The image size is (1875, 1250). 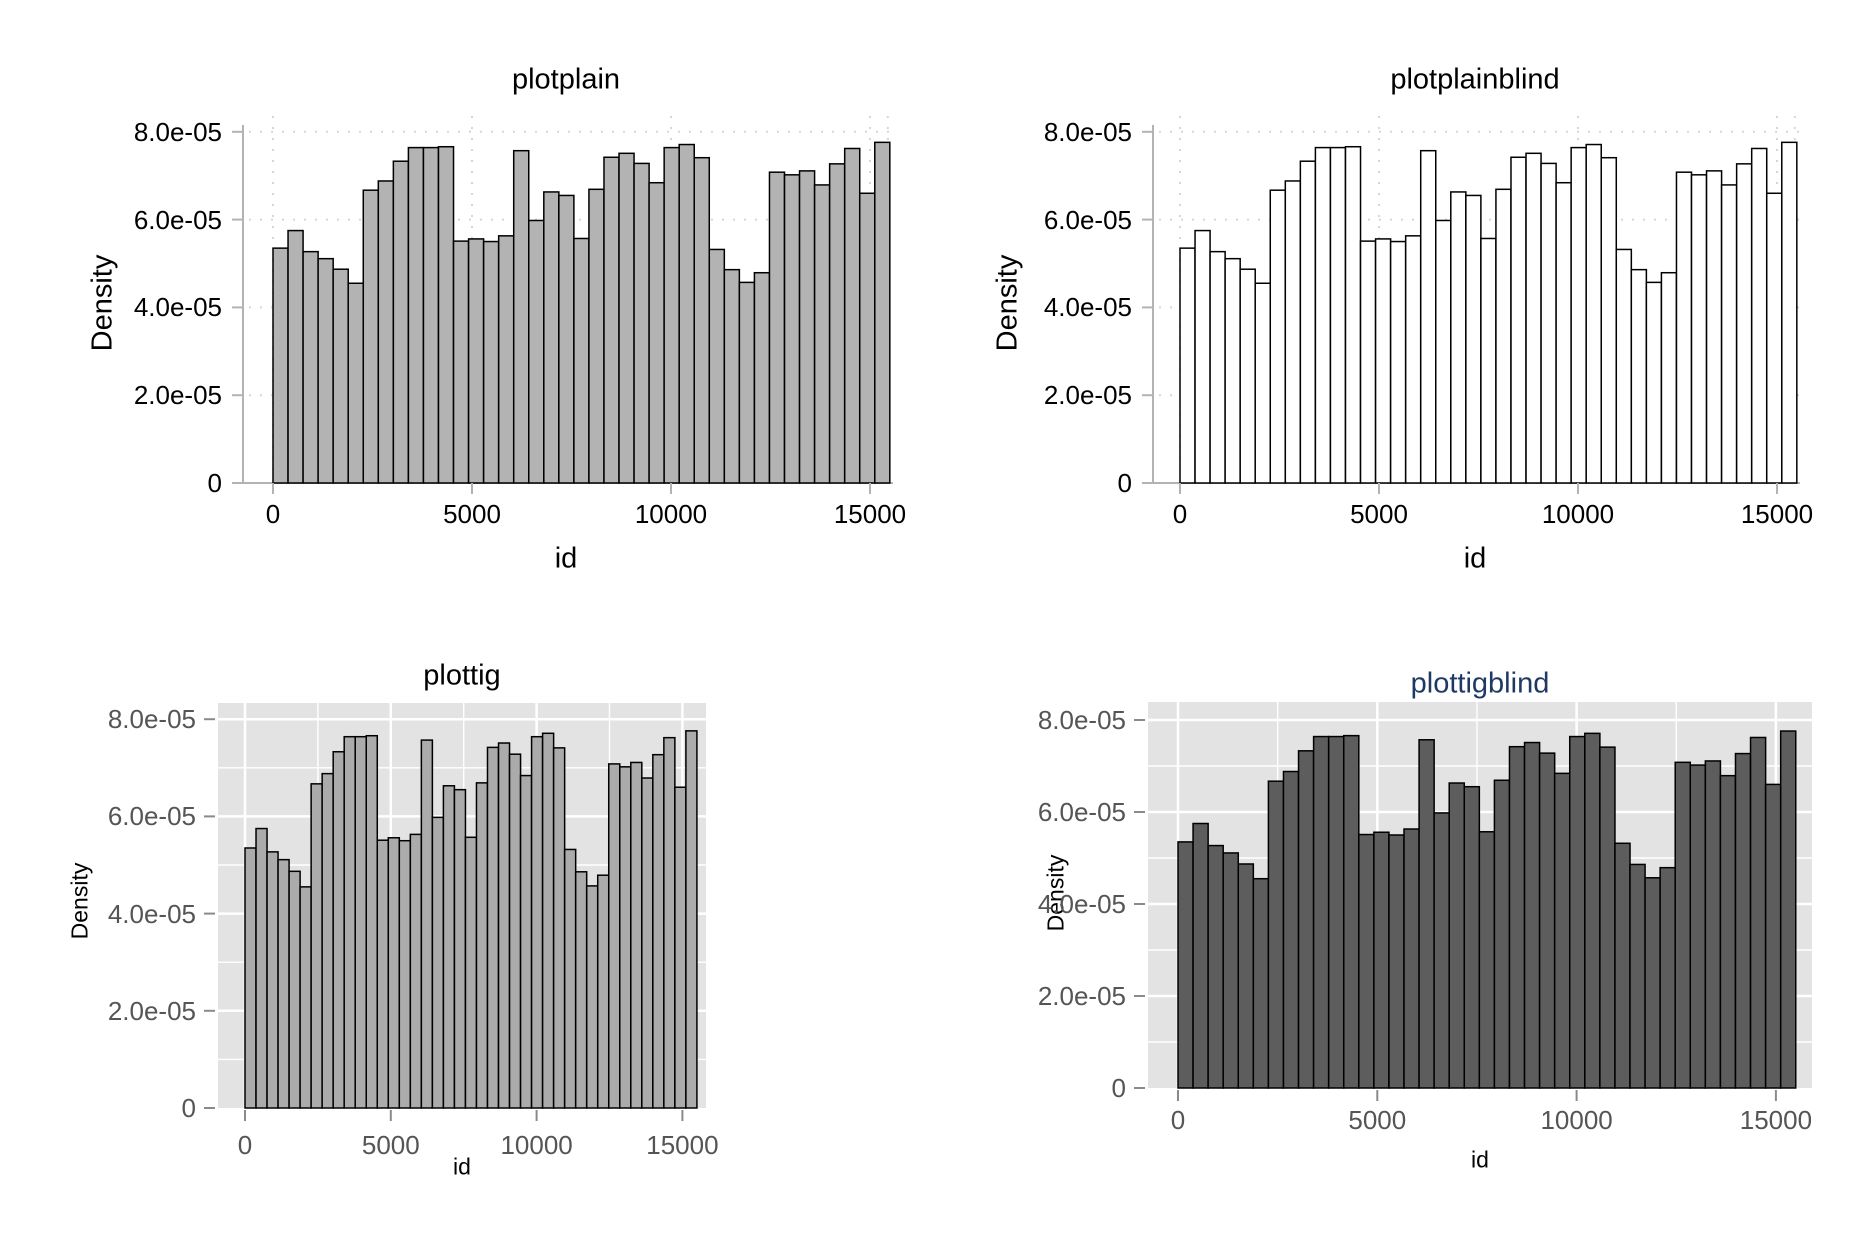 I want to click on x-axis-title-plottigblind: id, so click(x=1480, y=1159).